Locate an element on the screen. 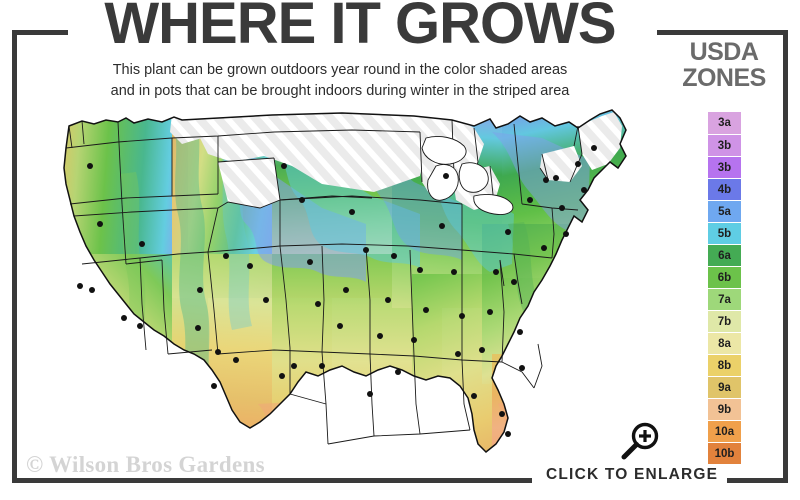  zone-swatch-label: 6b is located at coordinates (724, 277).